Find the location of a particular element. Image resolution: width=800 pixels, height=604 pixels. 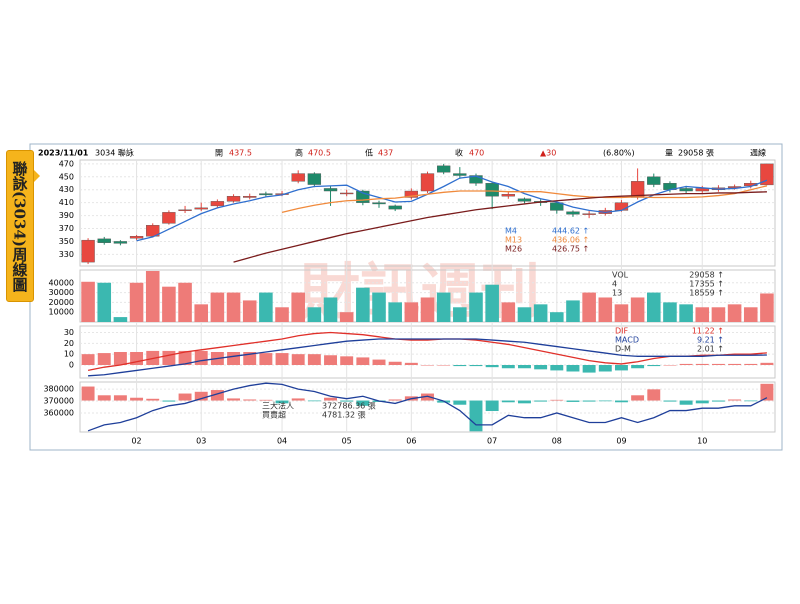

y-tick-label: 20 is located at coordinates (69, 343).